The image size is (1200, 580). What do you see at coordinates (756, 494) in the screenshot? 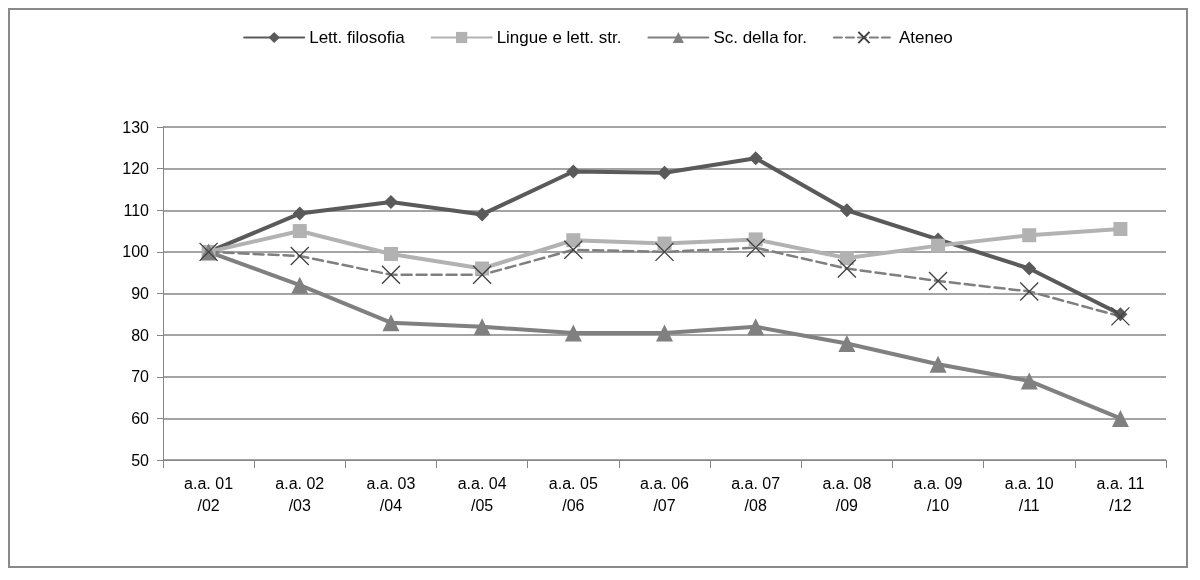
I see `x-tick-label: a.a. 07/08` at bounding box center [756, 494].